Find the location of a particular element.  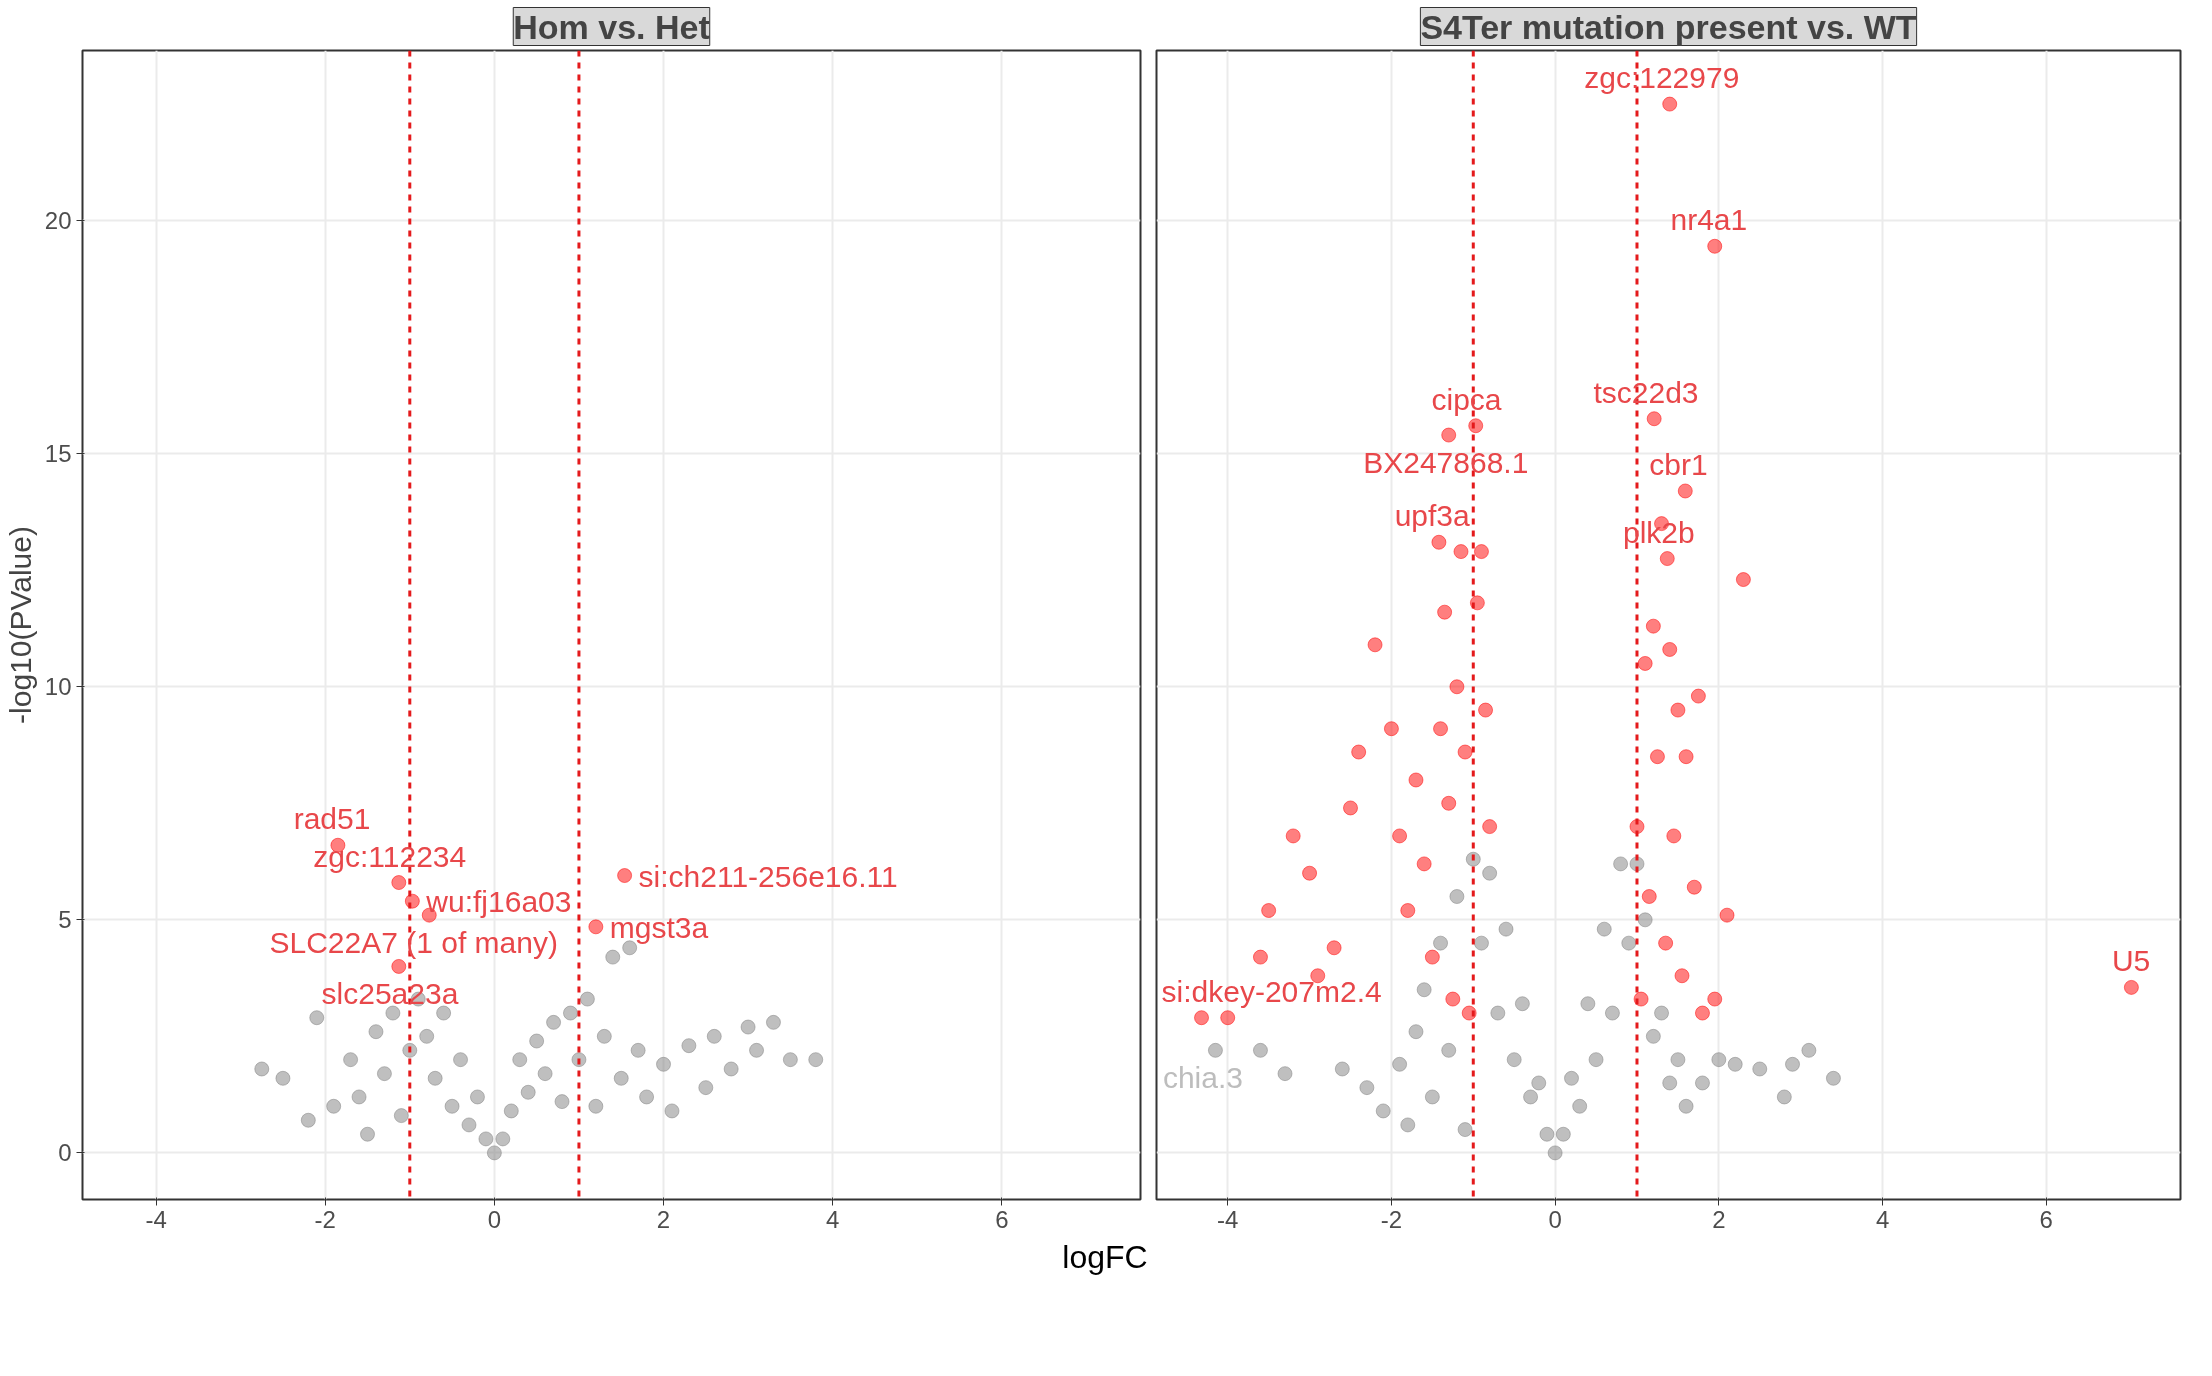

annotation: si:ch211-256e16.11 is located at coordinates (768, 876).